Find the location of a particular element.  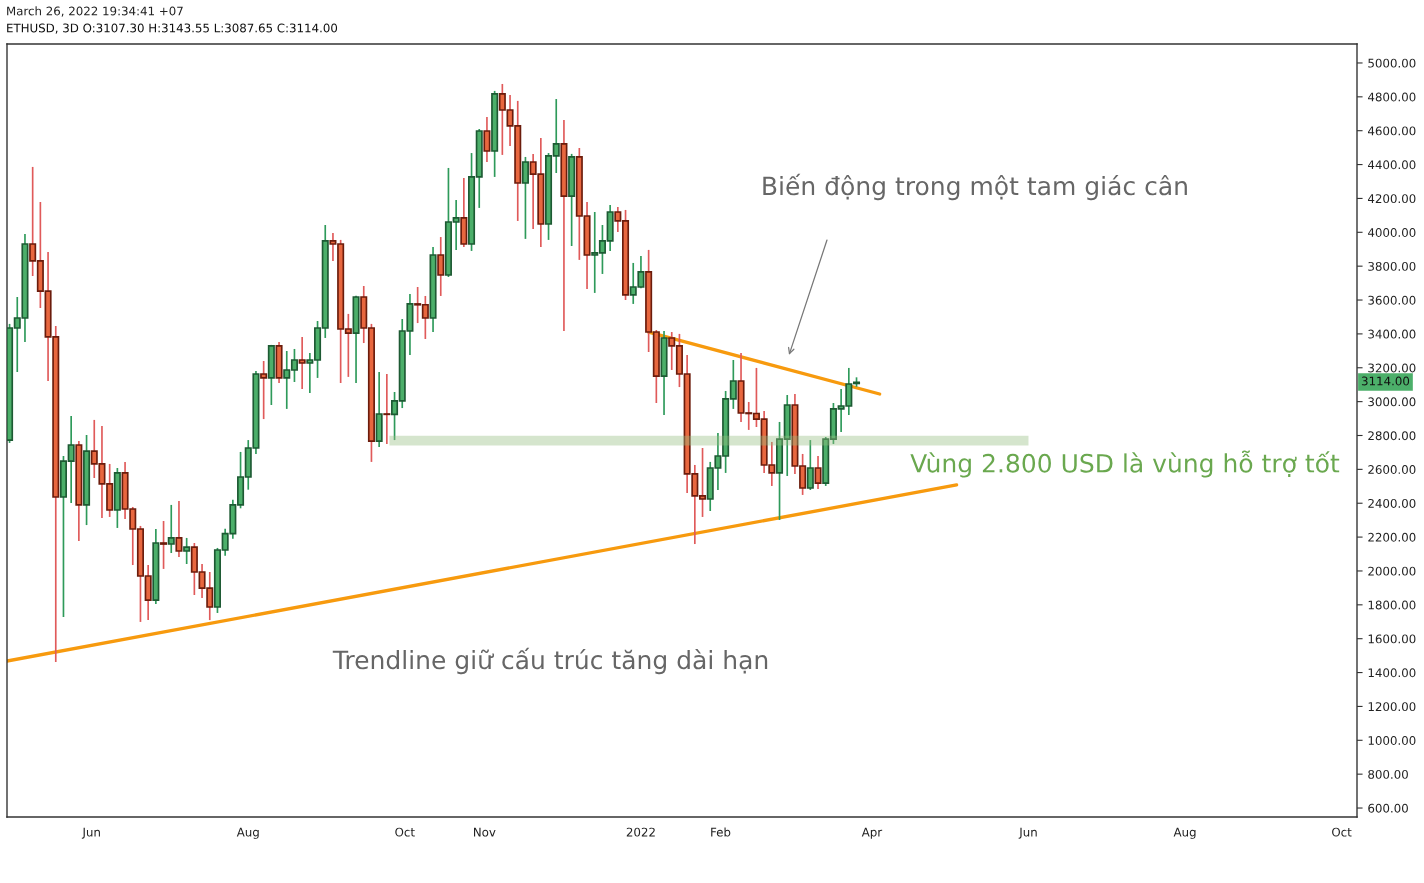

x-tick-label: Nov is located at coordinates (485, 832).